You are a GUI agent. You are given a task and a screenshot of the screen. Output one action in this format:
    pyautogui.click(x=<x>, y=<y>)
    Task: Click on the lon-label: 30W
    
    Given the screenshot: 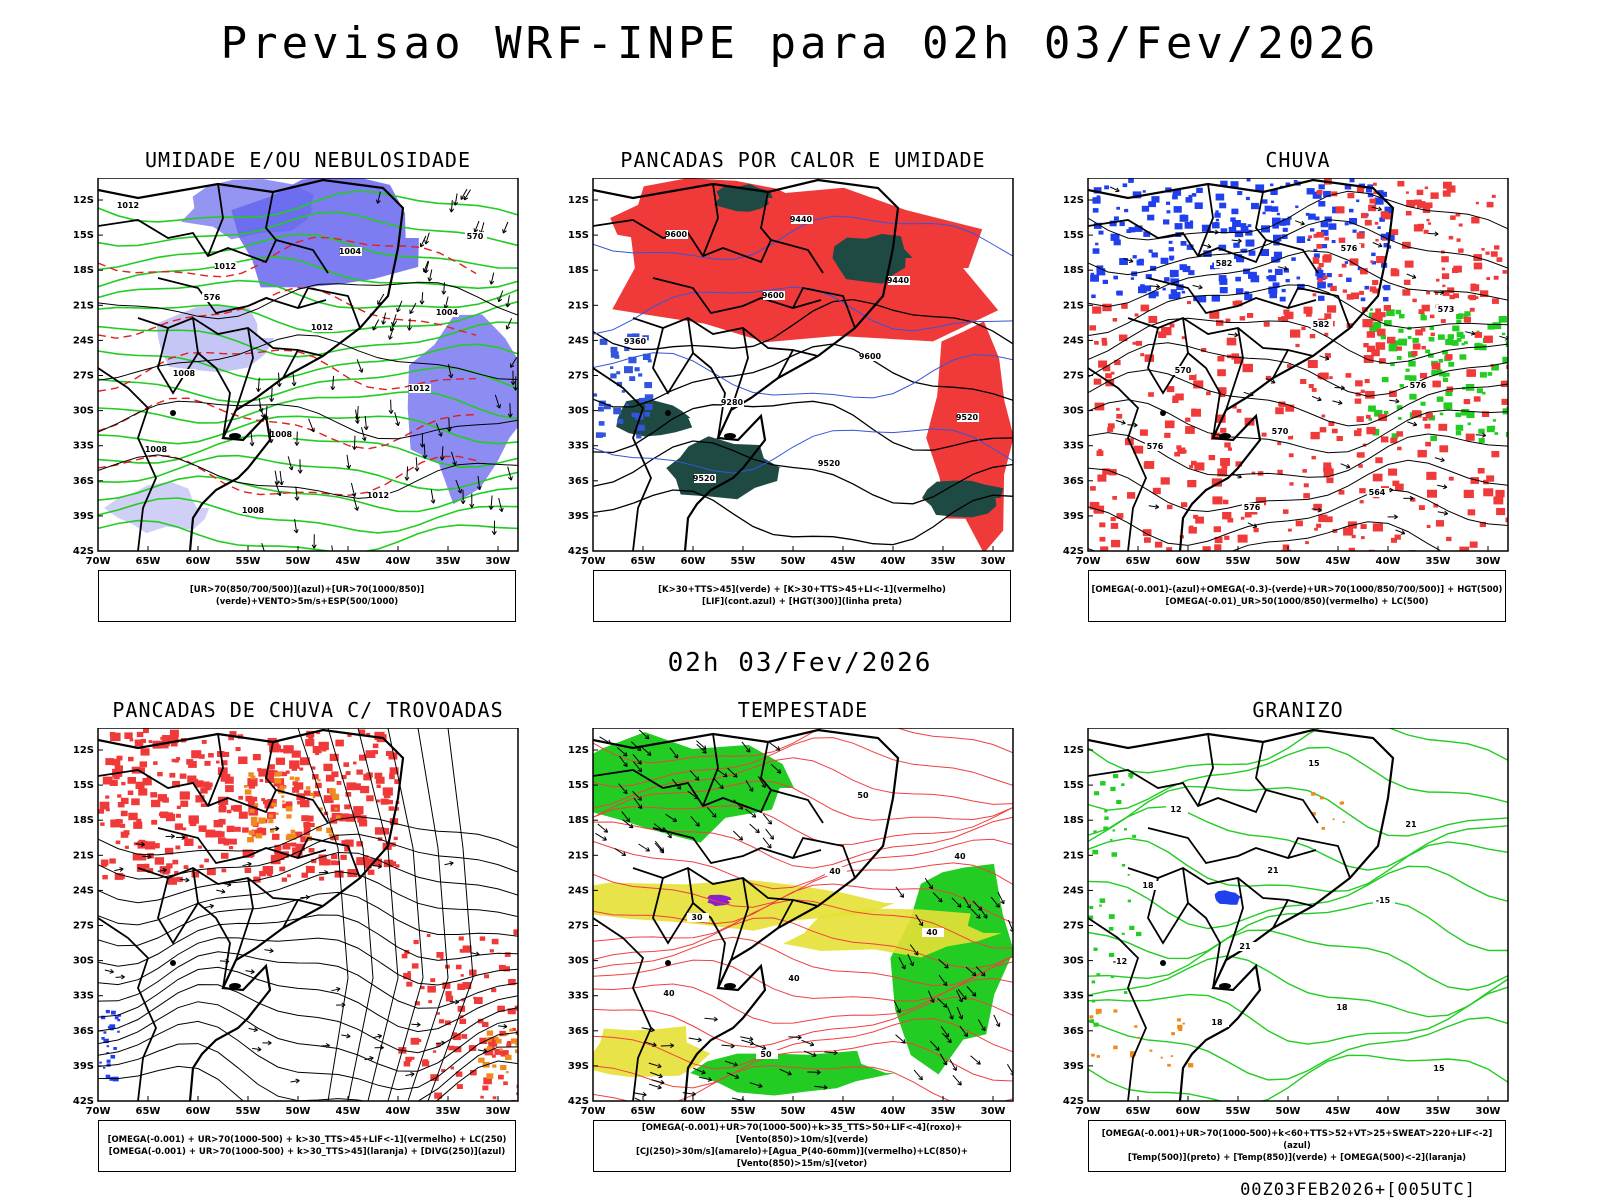 What is the action you would take?
    pyautogui.click(x=498, y=1111)
    